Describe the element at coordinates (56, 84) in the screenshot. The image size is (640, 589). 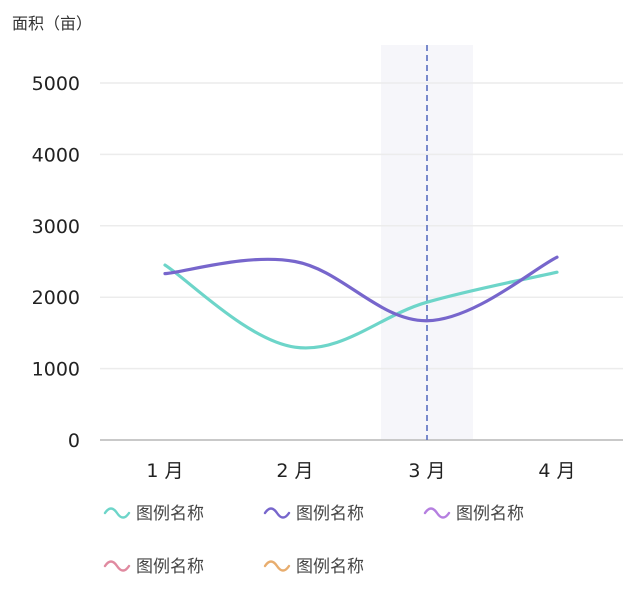
I see `y-tick-label: 5000` at that location.